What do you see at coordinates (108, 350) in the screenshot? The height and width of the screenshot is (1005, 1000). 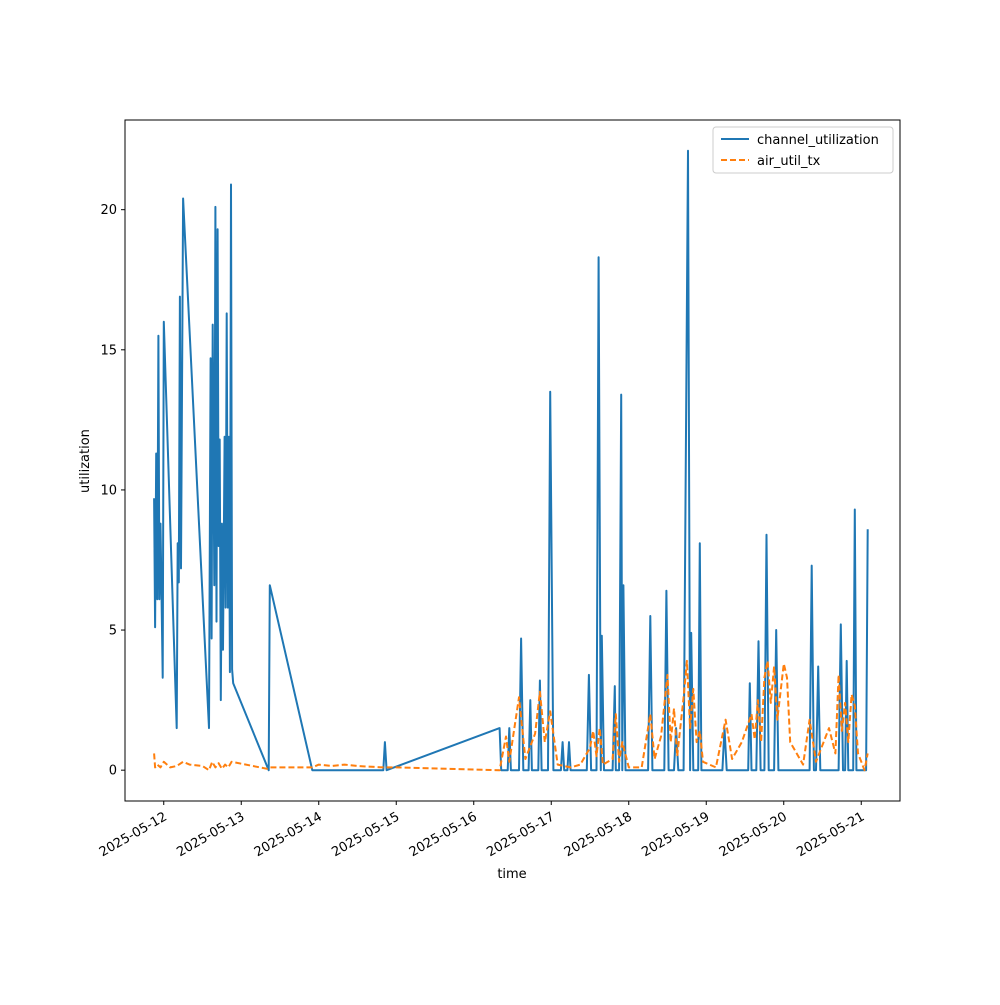 I see `y-tick-label: 15` at bounding box center [108, 350].